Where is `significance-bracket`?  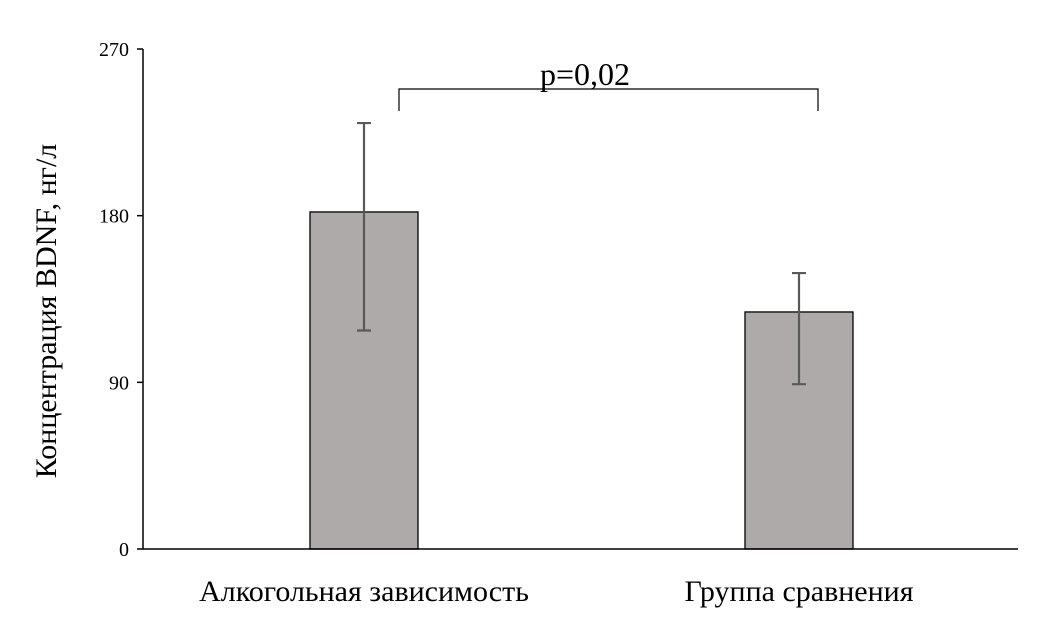 significance-bracket is located at coordinates (608, 99).